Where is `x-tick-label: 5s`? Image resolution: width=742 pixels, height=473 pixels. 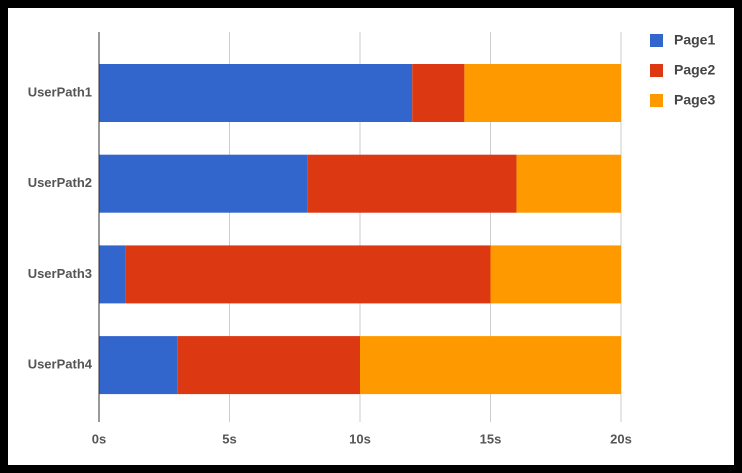 x-tick-label: 5s is located at coordinates (229, 438).